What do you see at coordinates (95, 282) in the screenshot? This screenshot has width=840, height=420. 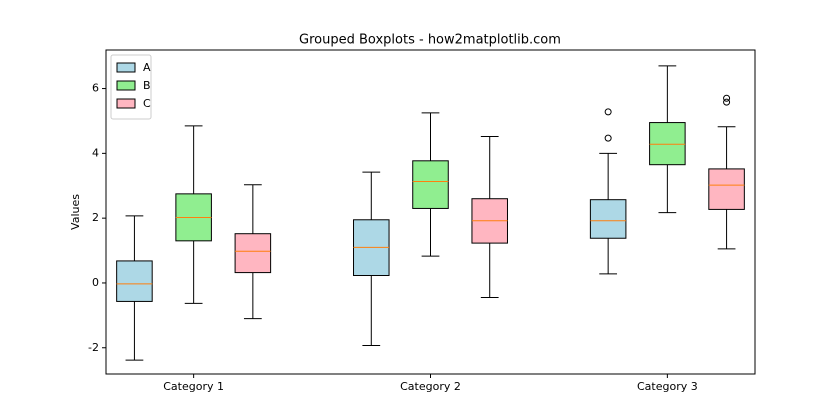 I see `y-tick-label: 0` at bounding box center [95, 282].